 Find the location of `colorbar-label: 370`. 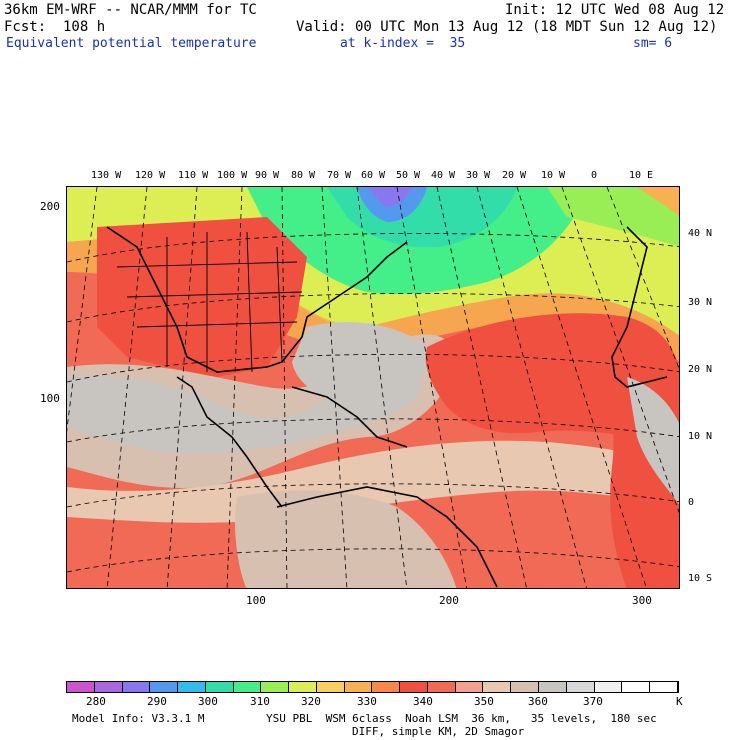

colorbar-label: 370 is located at coordinates (593, 701).